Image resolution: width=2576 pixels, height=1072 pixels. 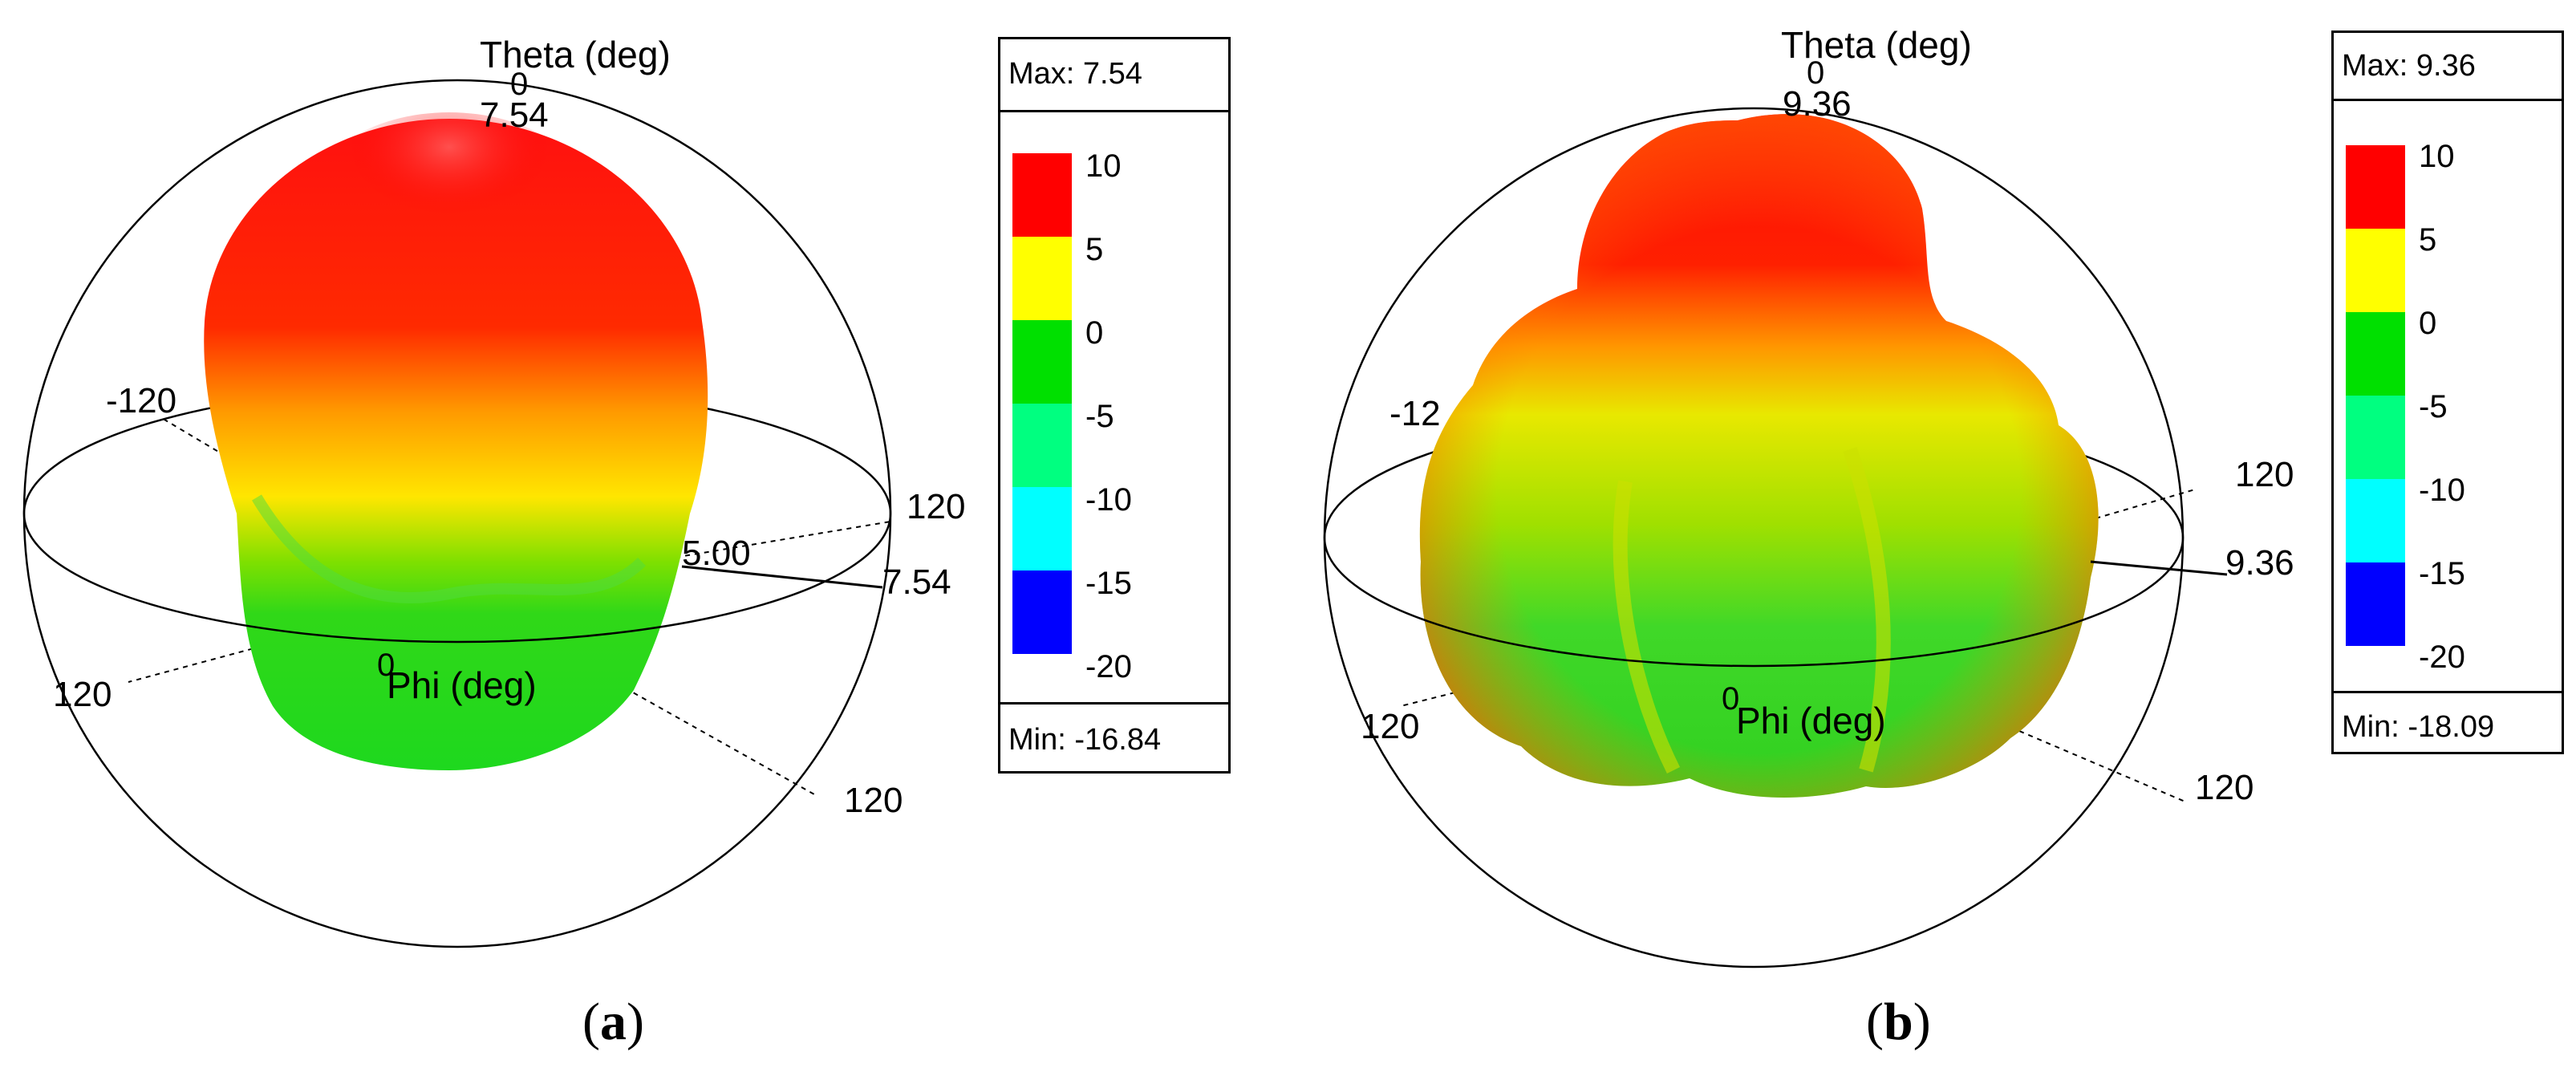 What do you see at coordinates (141, 400) in the screenshot?
I see `phi-tick-neg120-a: -120` at bounding box center [141, 400].